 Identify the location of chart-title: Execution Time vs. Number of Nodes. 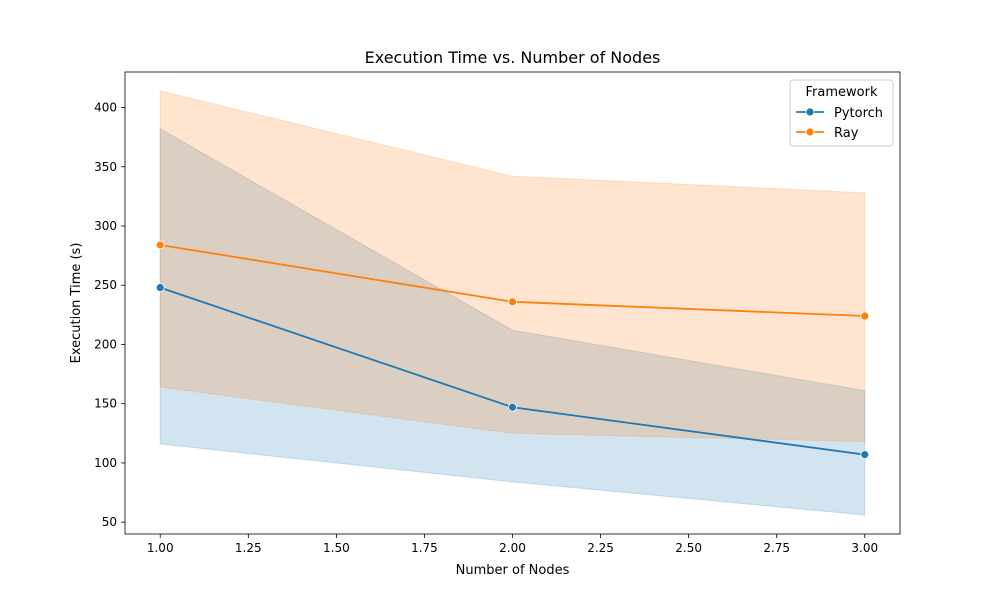
(513, 57).